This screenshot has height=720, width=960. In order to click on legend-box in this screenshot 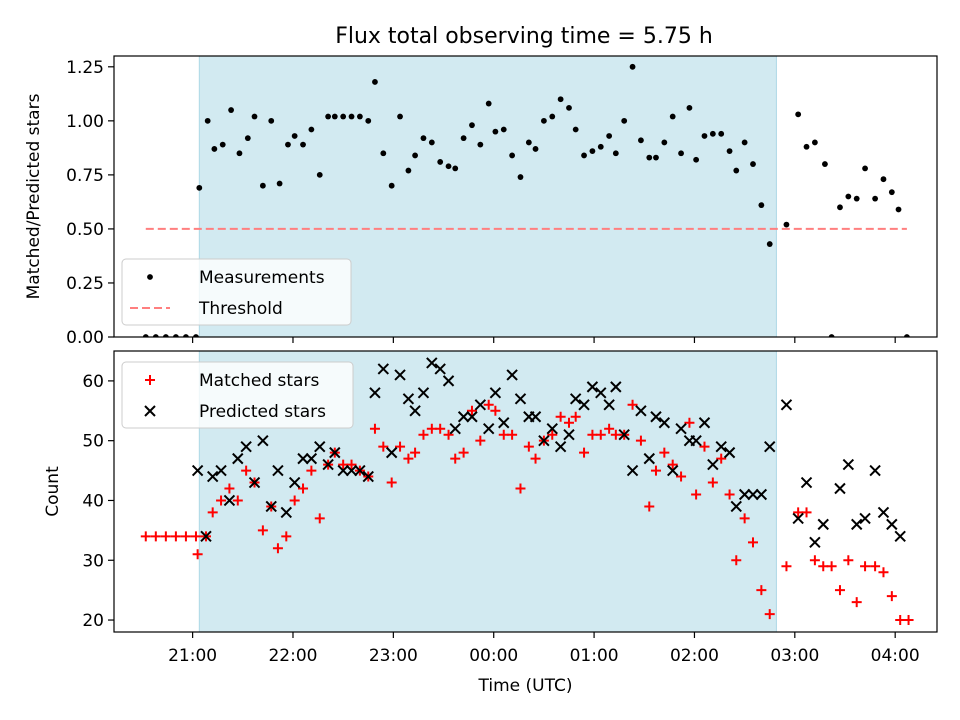, I will do `click(236, 292)`.